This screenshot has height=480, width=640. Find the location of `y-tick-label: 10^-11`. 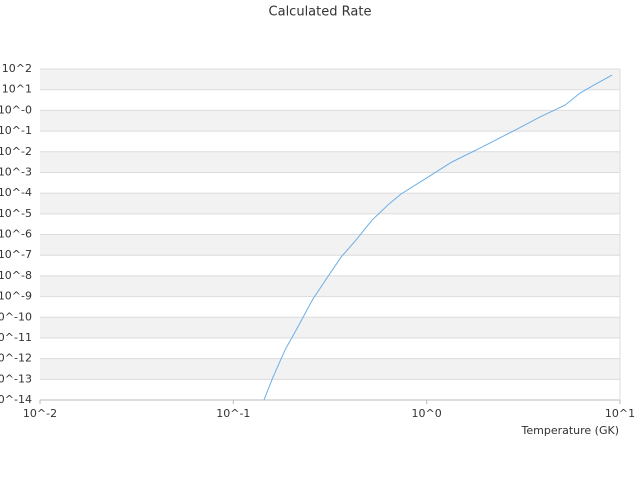

y-tick-label: 10^-11 is located at coordinates (16, 337).